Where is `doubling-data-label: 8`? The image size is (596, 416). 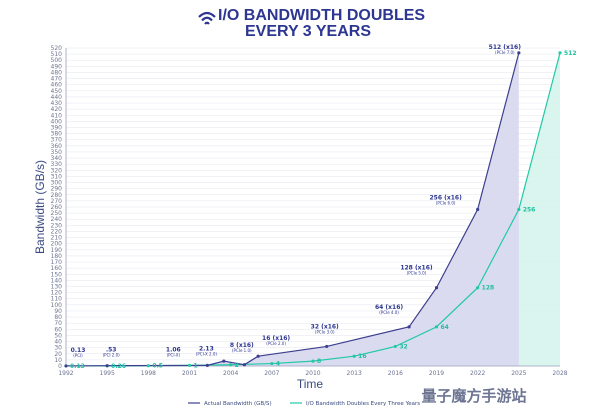
doubling-data-label: 8 is located at coordinates (319, 361).